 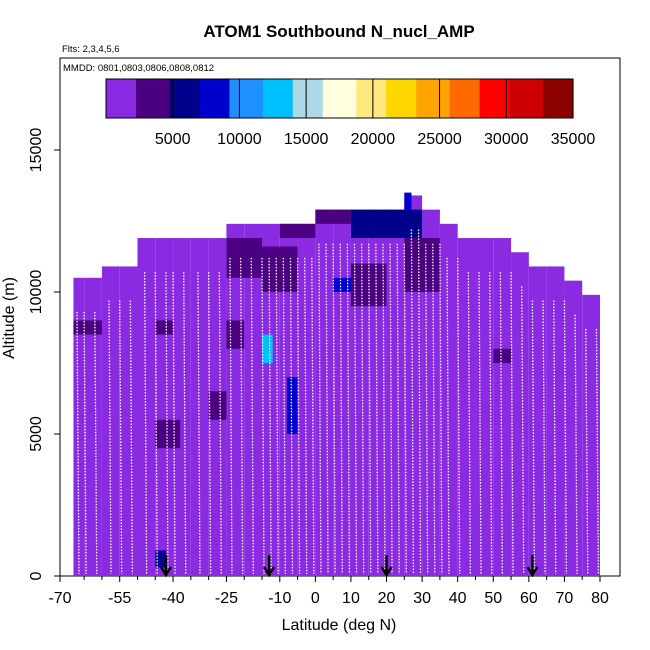 What do you see at coordinates (422, 598) in the screenshot?
I see `x-tick-label: 30` at bounding box center [422, 598].